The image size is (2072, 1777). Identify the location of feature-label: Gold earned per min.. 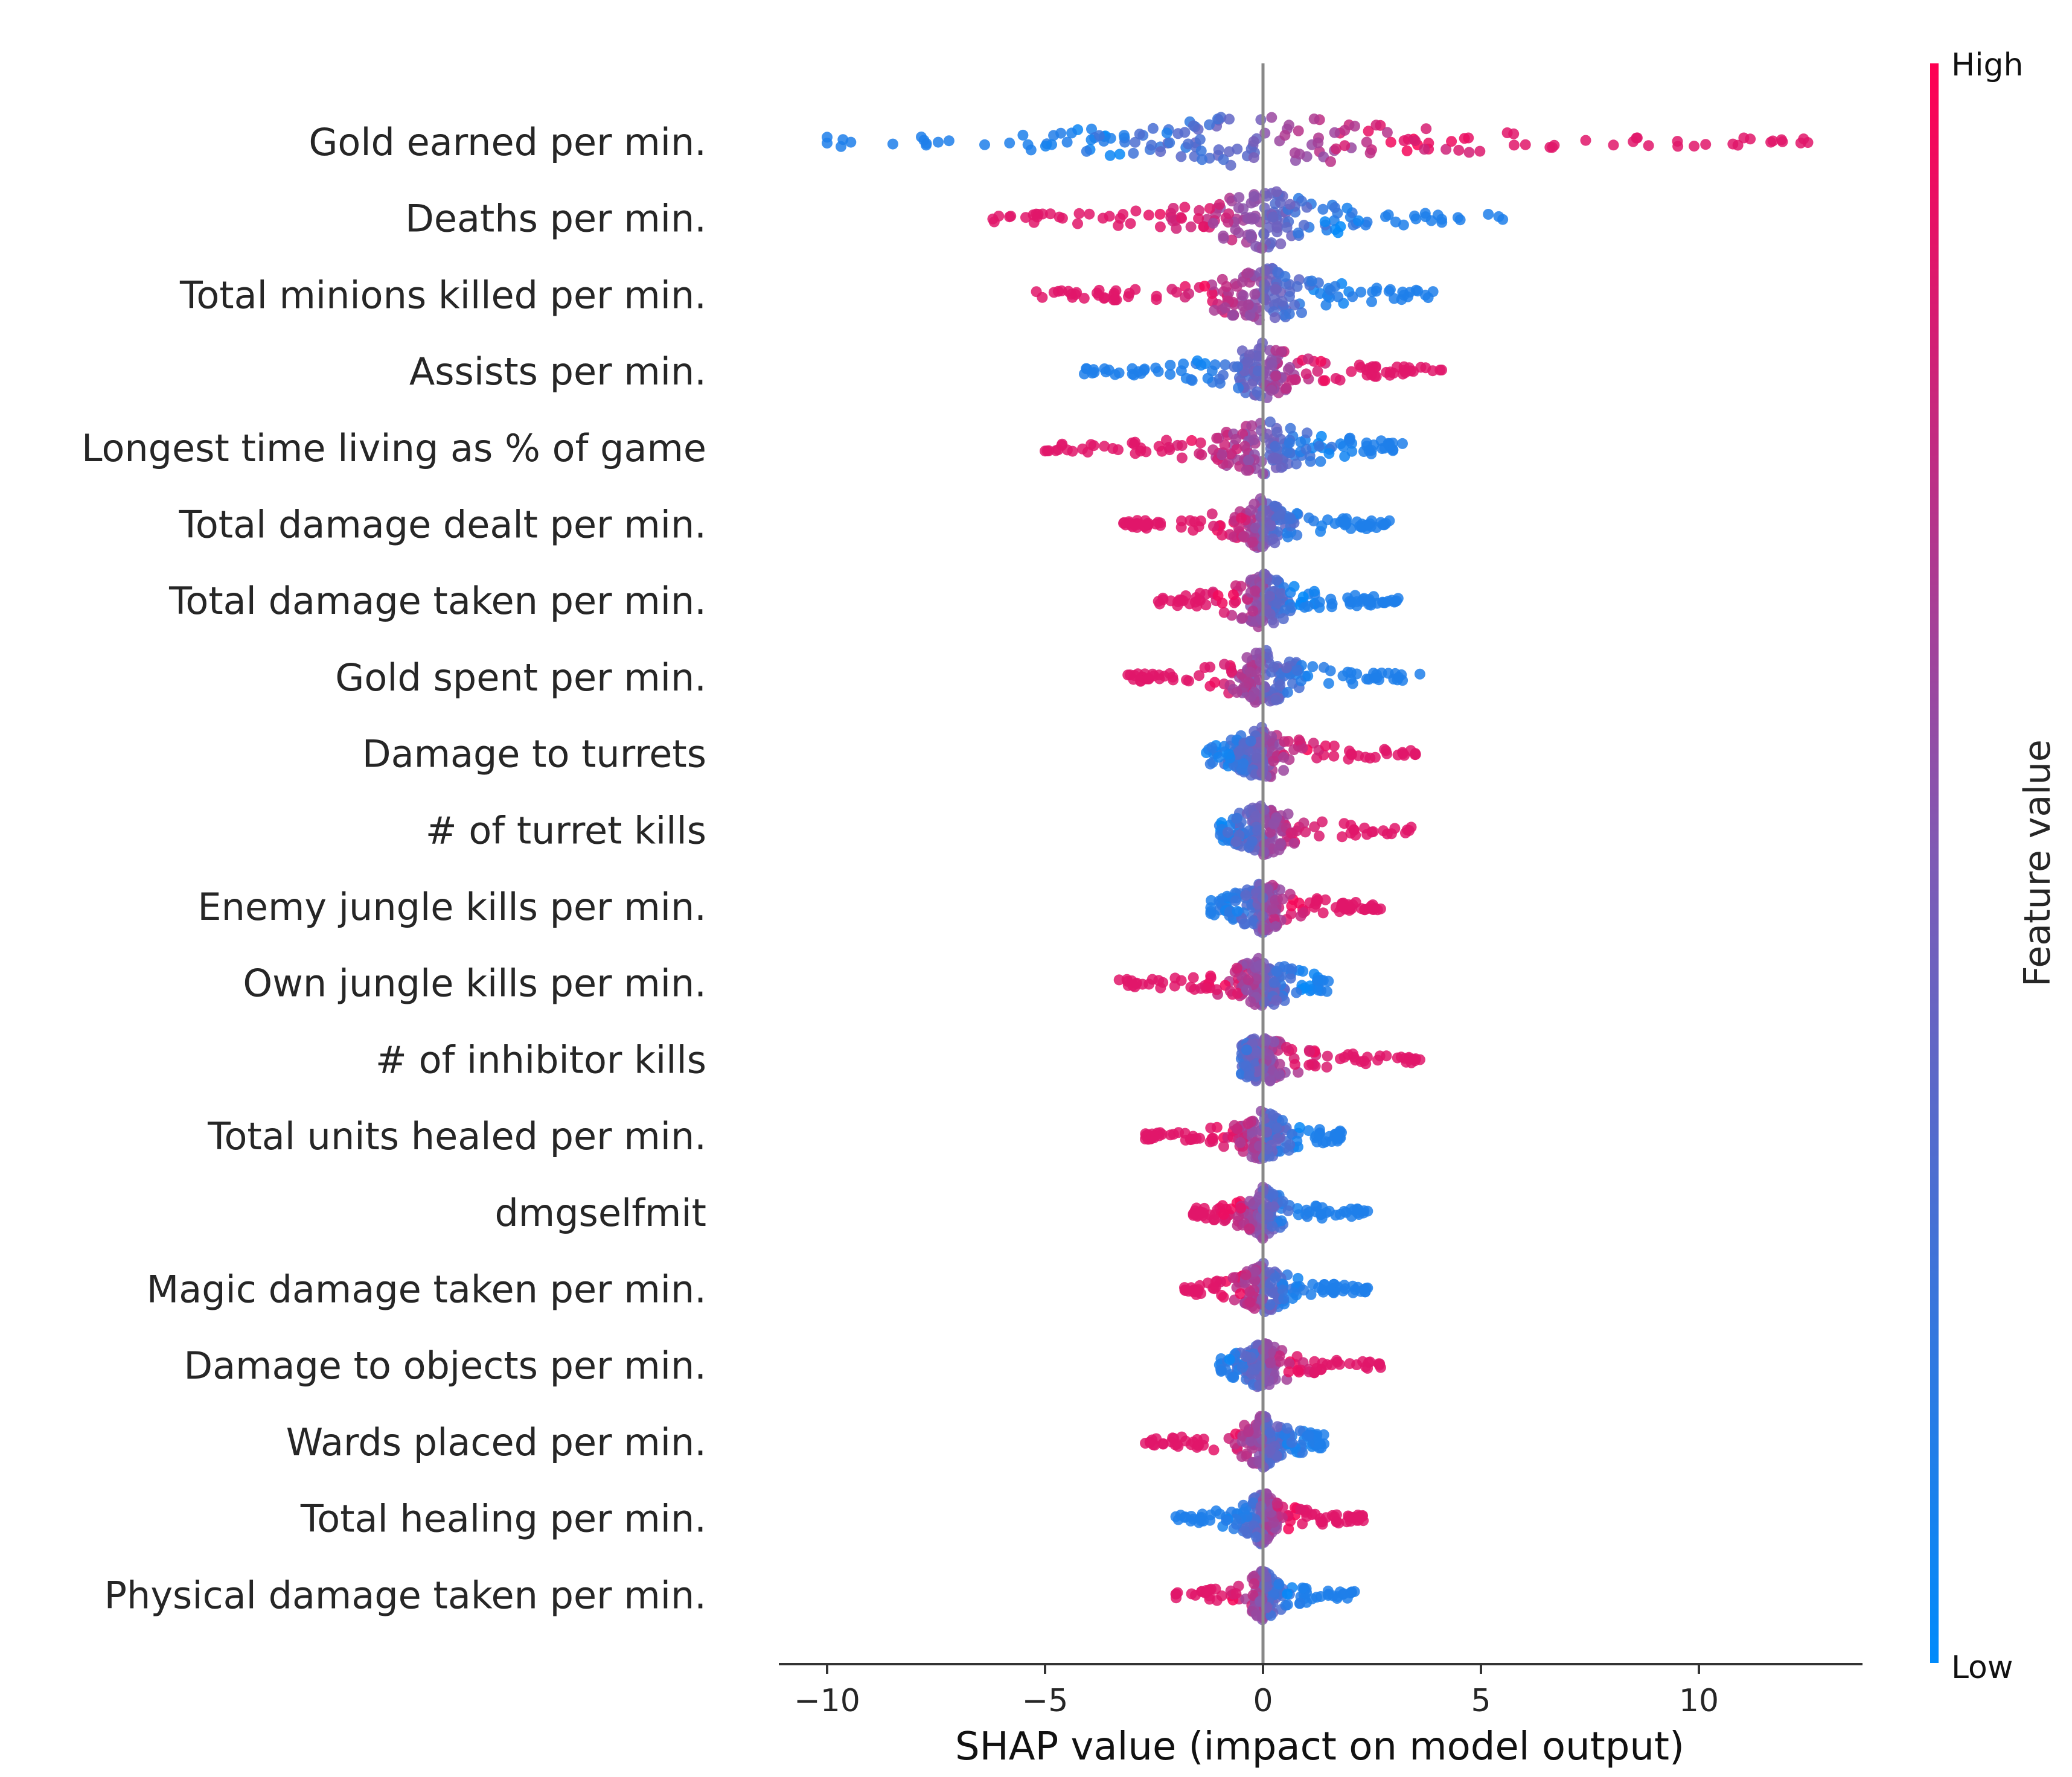
(507, 142).